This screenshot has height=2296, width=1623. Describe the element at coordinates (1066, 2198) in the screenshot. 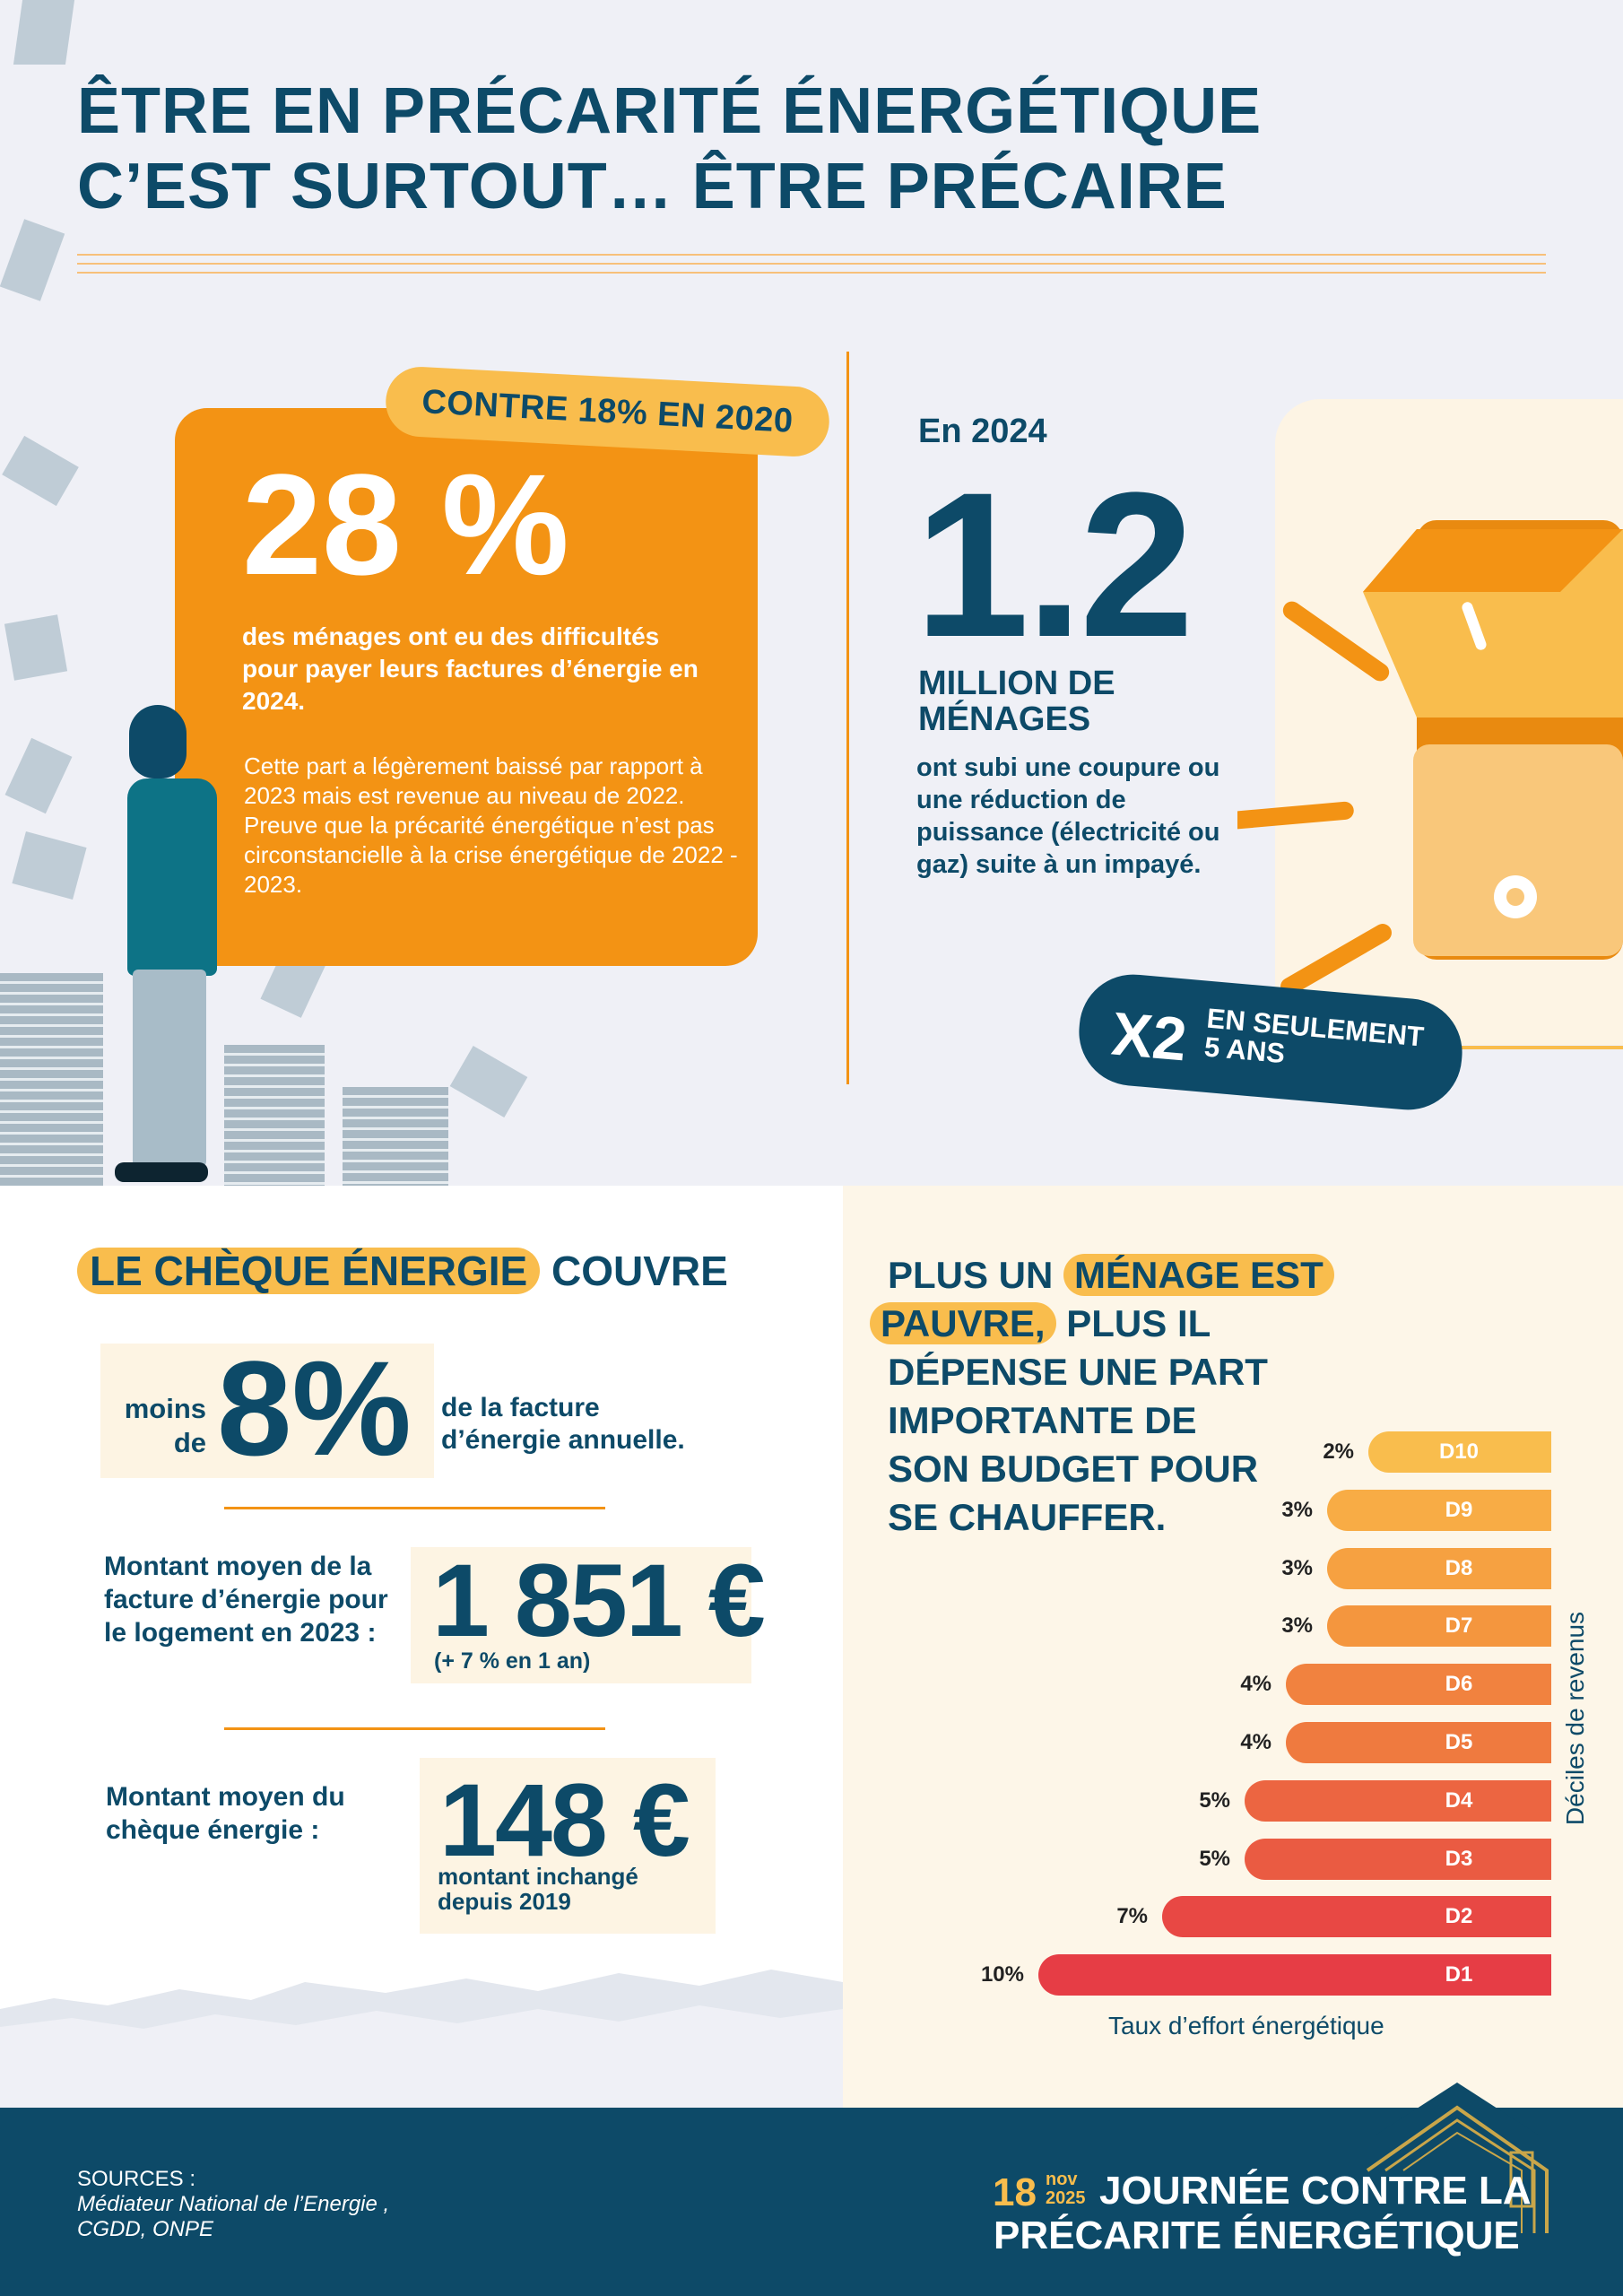

I see `event-year: 2025` at that location.